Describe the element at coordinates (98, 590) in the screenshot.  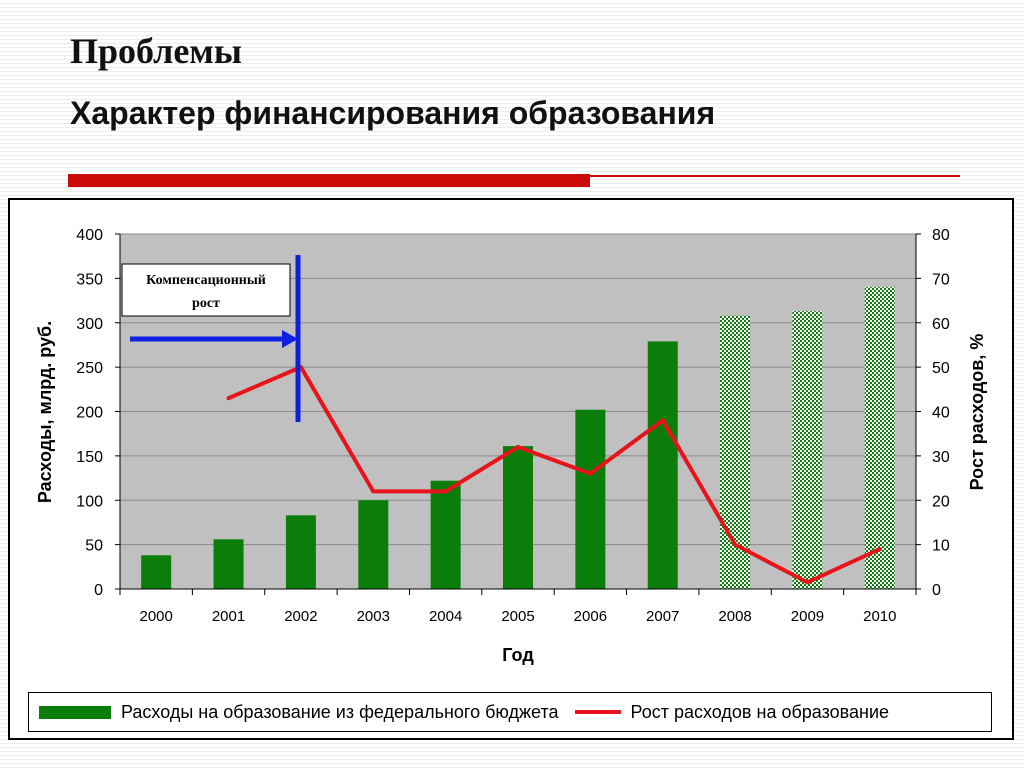
I see `y-tick-label: 0` at that location.